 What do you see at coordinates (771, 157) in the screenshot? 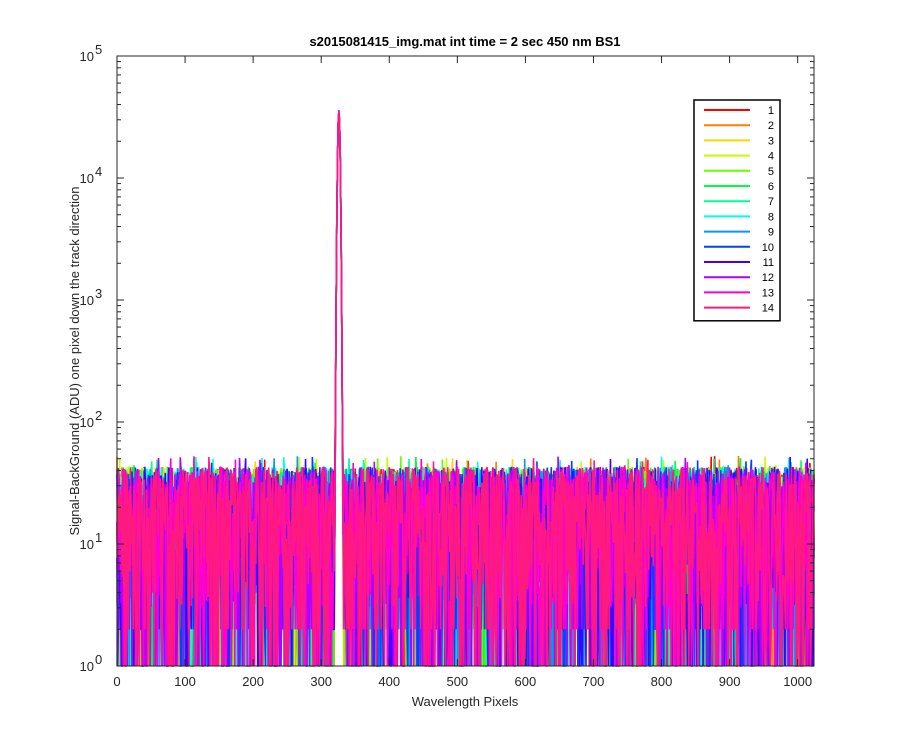
I see `legend-label-4: 4` at bounding box center [771, 157].